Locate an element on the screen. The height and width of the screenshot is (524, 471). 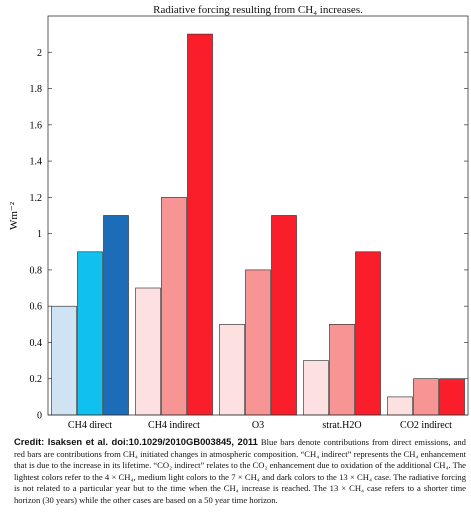
y-tick-label: 0 is located at coordinates (39, 416).